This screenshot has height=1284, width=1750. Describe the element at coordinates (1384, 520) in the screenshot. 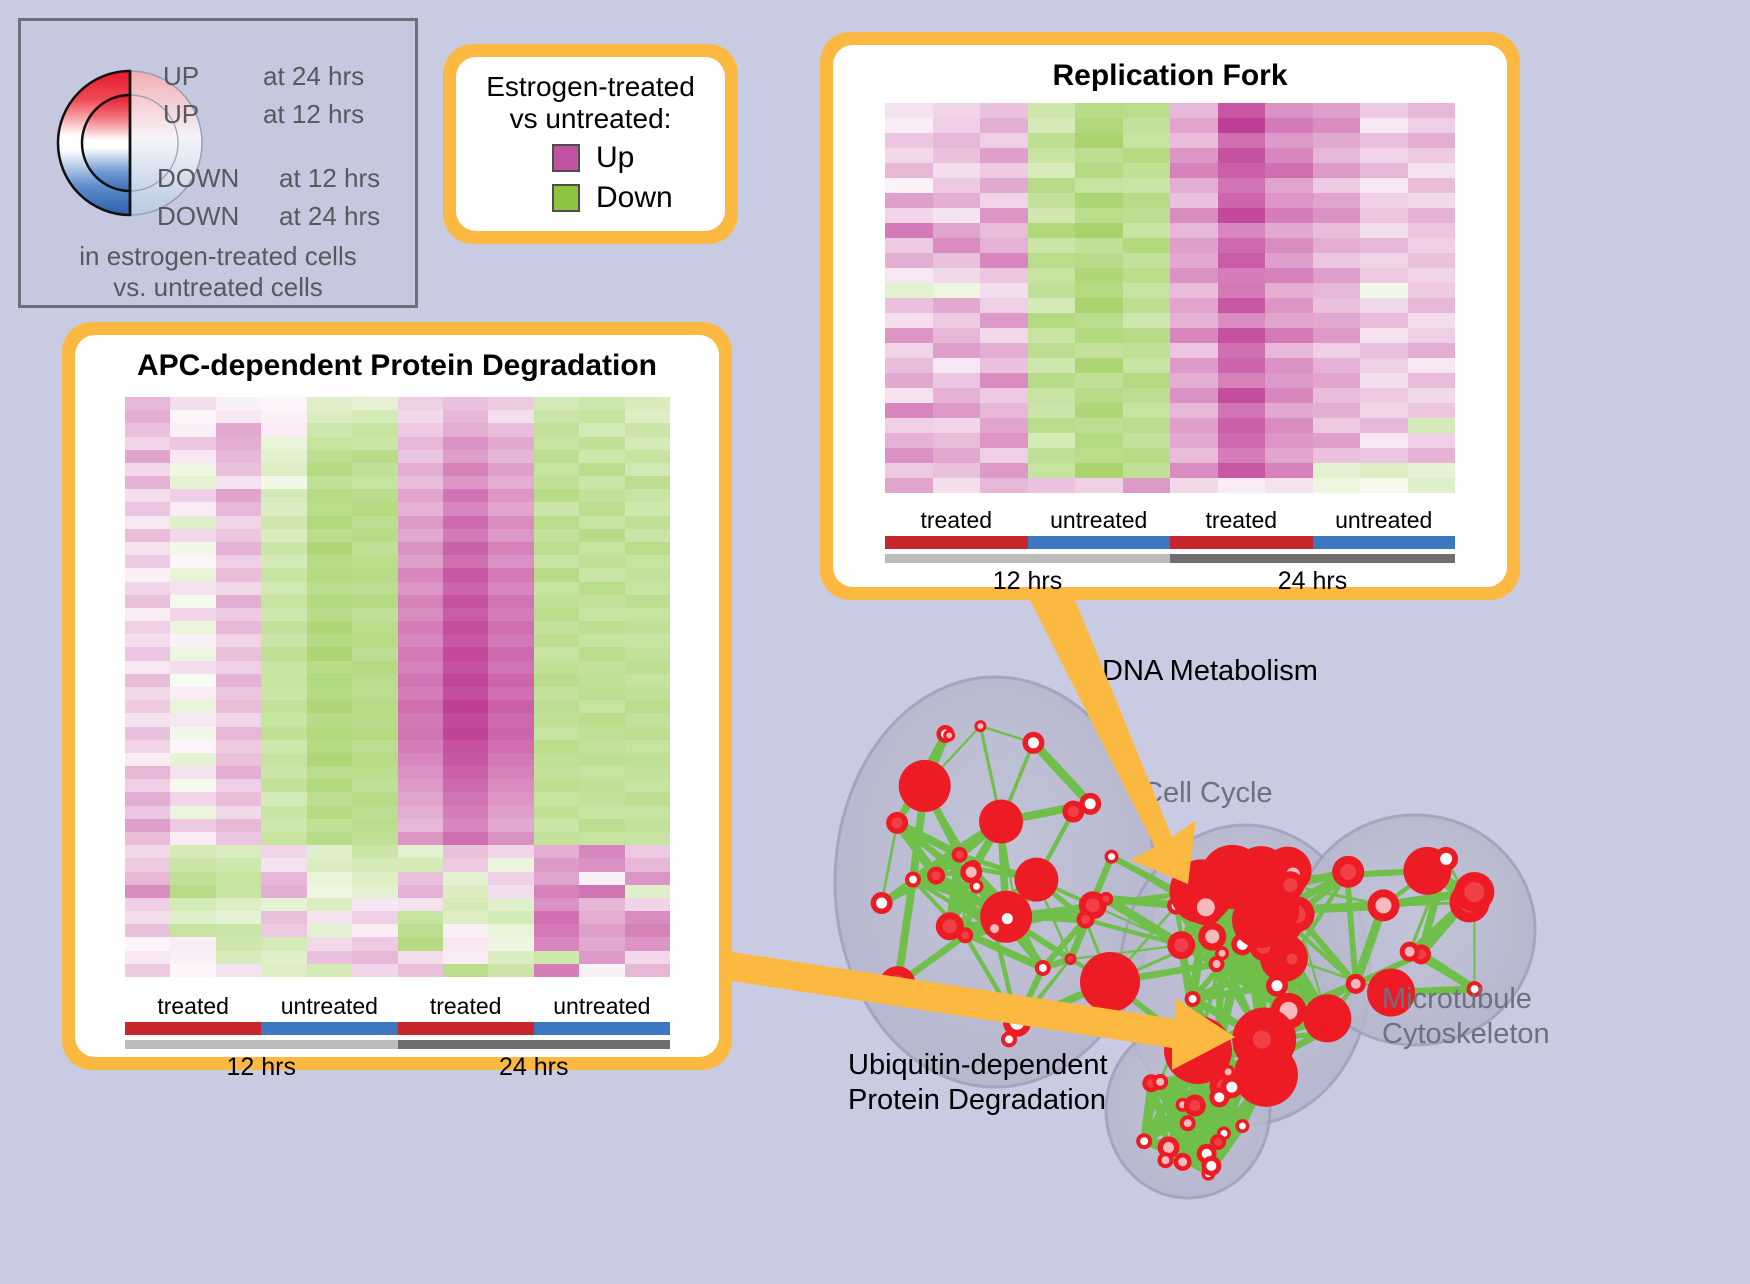

I see `treatment-label: untreated` at that location.